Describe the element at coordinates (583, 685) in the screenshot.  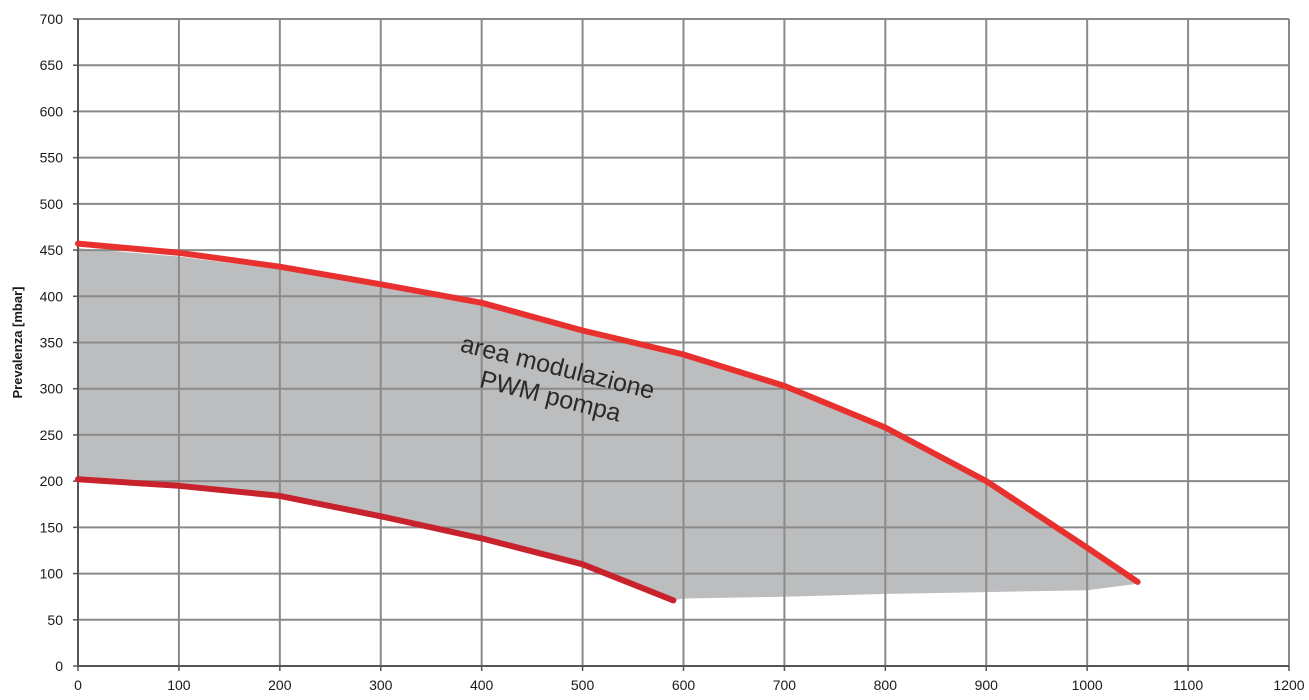
I see `x-tick-label-5: 500` at that location.